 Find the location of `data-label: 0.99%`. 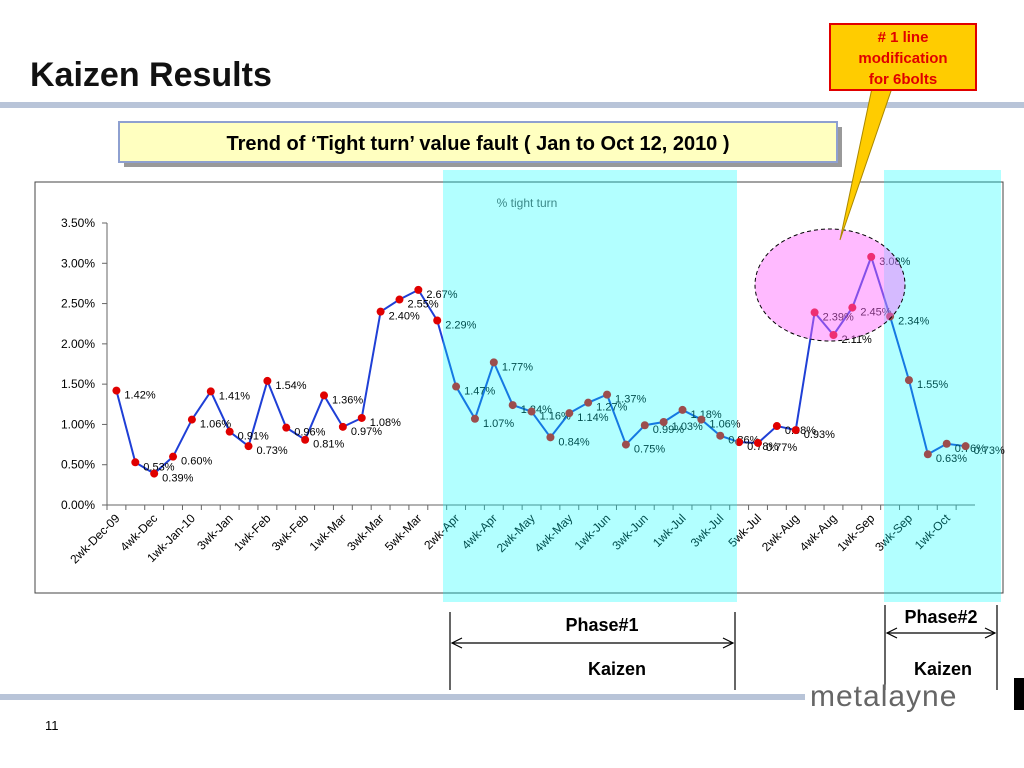

data-label: 0.99% is located at coordinates (668, 430).